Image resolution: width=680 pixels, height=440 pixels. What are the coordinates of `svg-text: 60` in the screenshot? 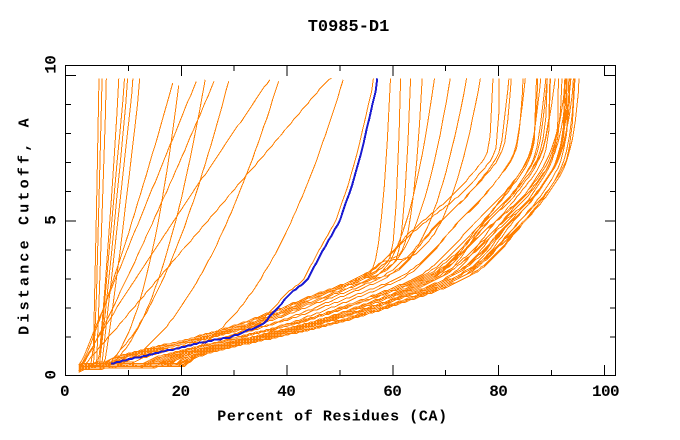 It's located at (392, 392).